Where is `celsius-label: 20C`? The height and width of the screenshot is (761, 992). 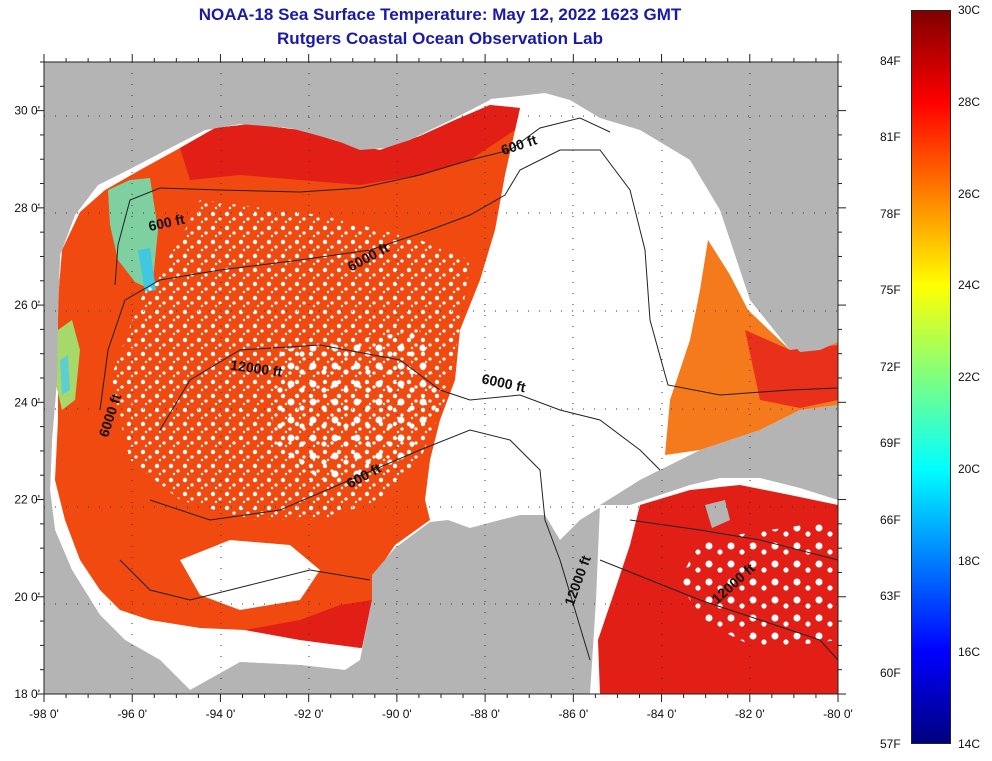 celsius-label: 20C is located at coordinates (969, 468).